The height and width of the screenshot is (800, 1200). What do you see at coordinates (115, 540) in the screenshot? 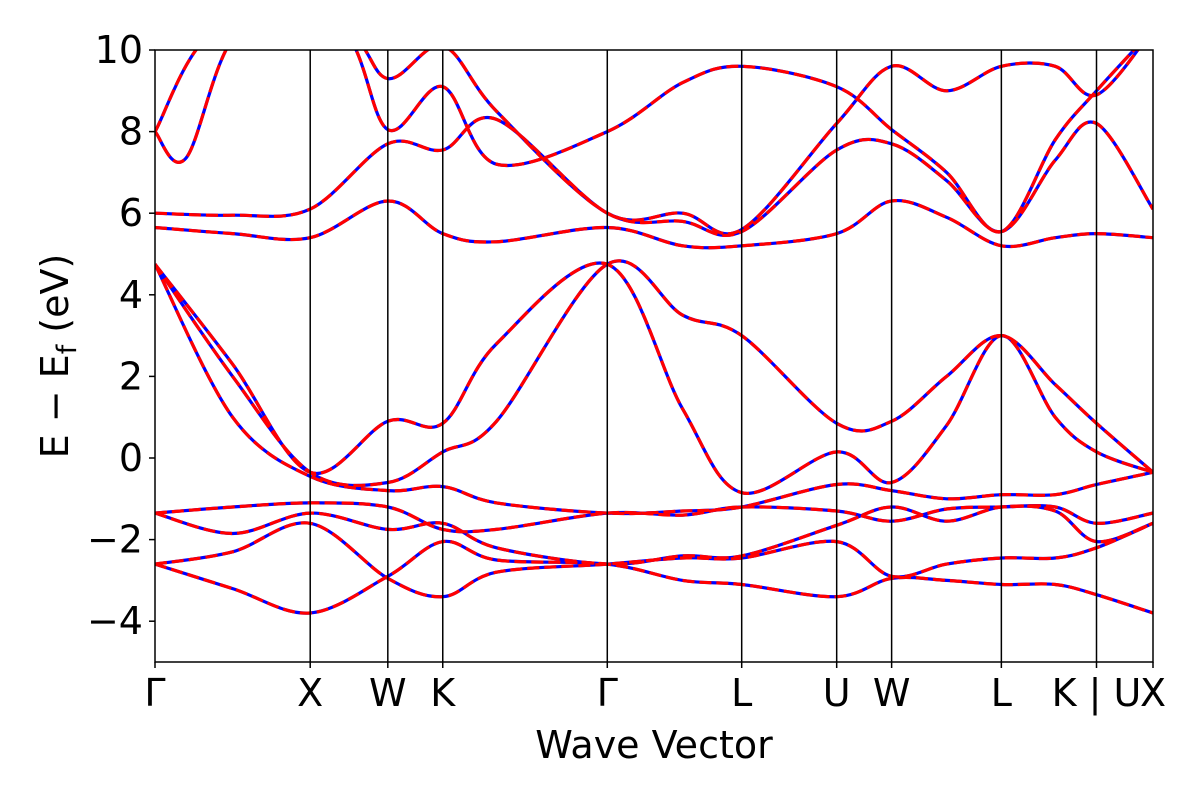
I see `y-tick-label: −2` at bounding box center [115, 540].